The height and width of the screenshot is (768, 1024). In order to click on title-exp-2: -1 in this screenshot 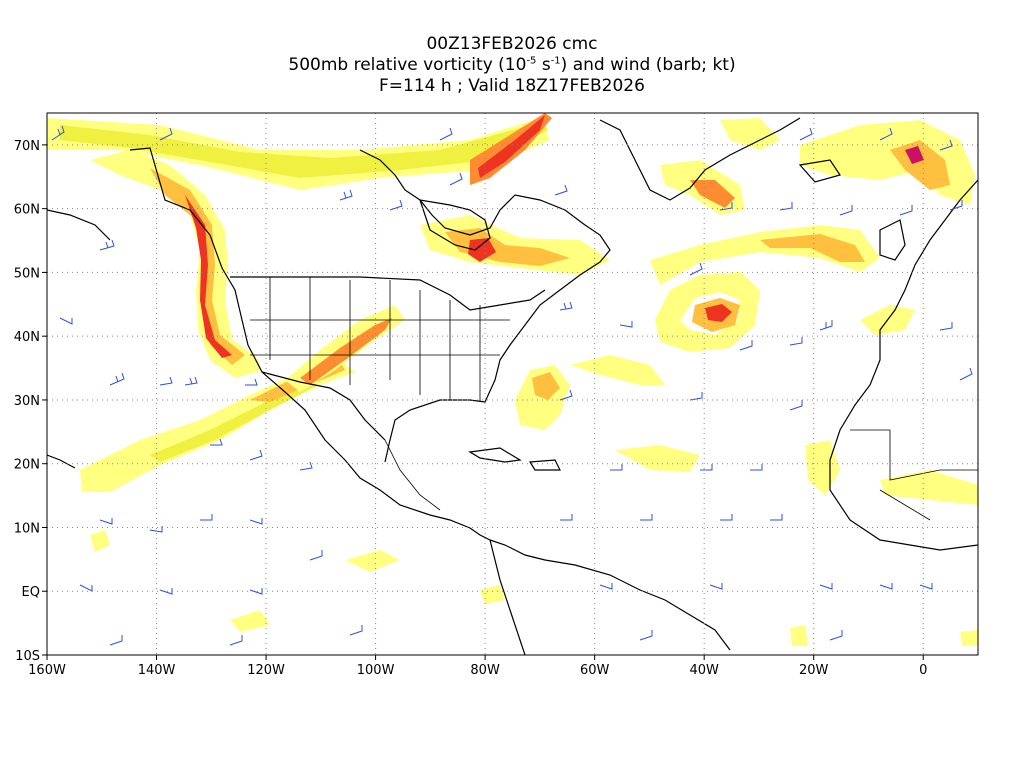, I will do `click(555, 61)`.